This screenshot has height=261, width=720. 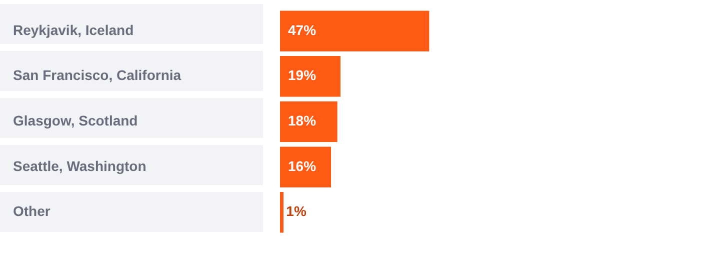 What do you see at coordinates (302, 166) in the screenshot?
I see `data-label: 16%` at bounding box center [302, 166].